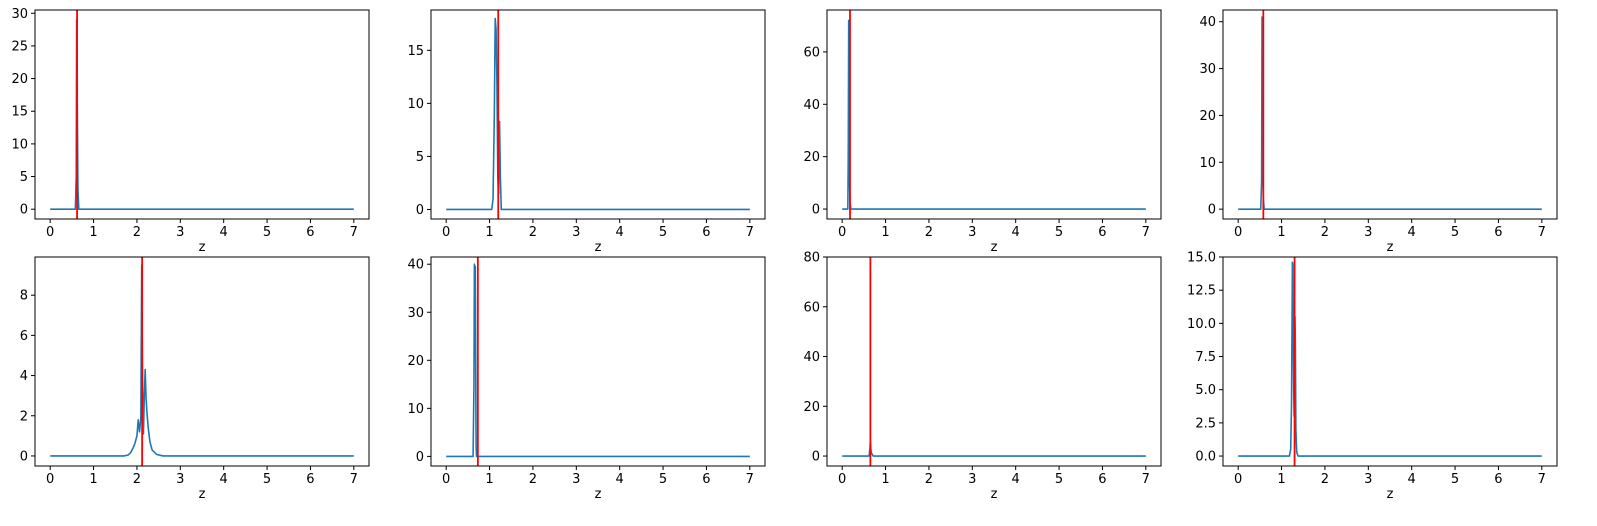 The width and height of the screenshot is (1597, 526). Describe the element at coordinates (1205, 423) in the screenshot. I see `y-tick-label: 2.5` at that location.